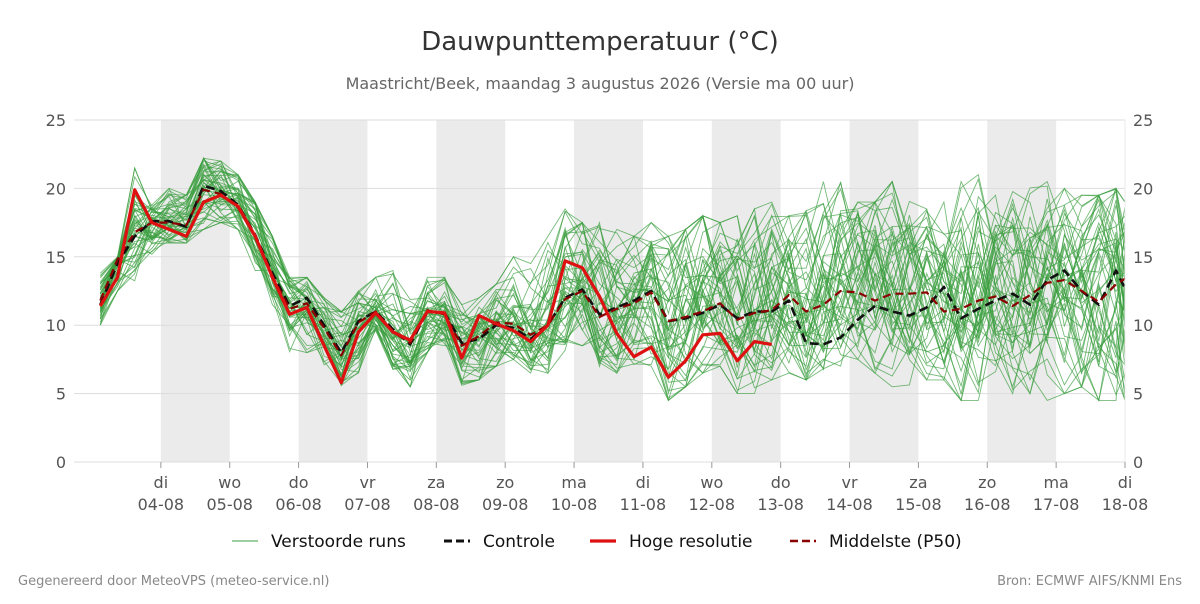  What do you see at coordinates (298, 504) in the screenshot?
I see `x-tick-date-06-08: 06-08` at bounding box center [298, 504].